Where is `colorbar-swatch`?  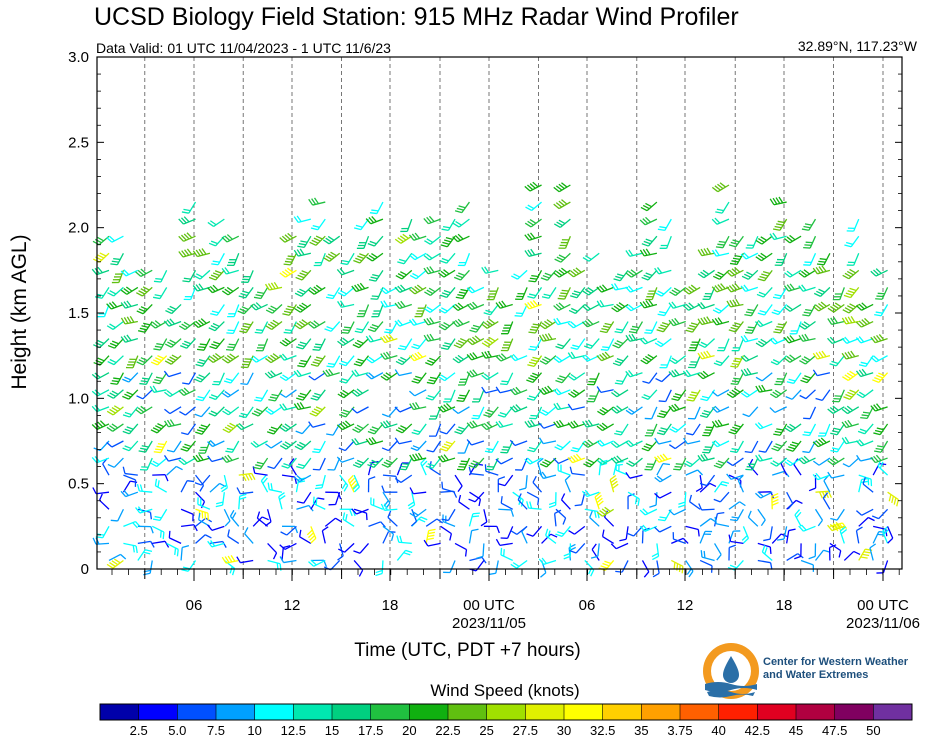 colorbar-swatch is located at coordinates (467, 712).